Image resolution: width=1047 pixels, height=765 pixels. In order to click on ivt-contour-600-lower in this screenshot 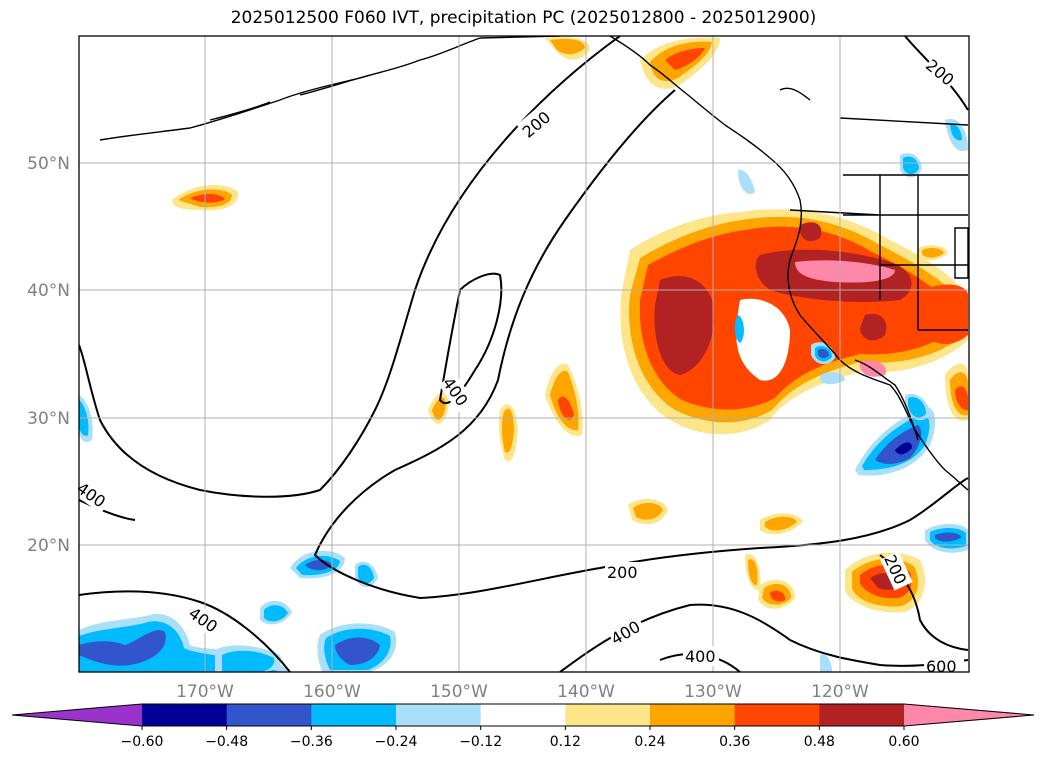, I will do `click(185, 631)`.